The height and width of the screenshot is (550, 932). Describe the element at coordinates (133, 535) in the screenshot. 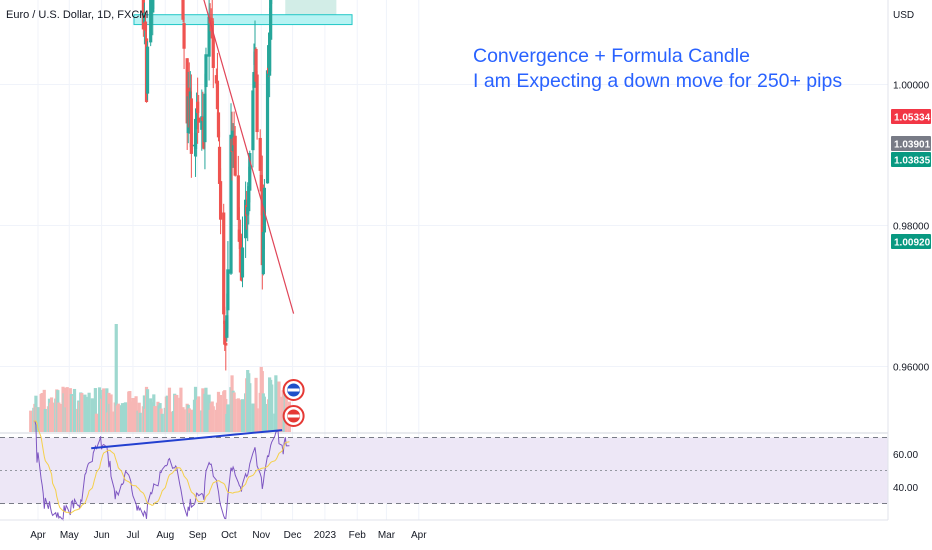

I see `time-tick-label: Jul` at that location.